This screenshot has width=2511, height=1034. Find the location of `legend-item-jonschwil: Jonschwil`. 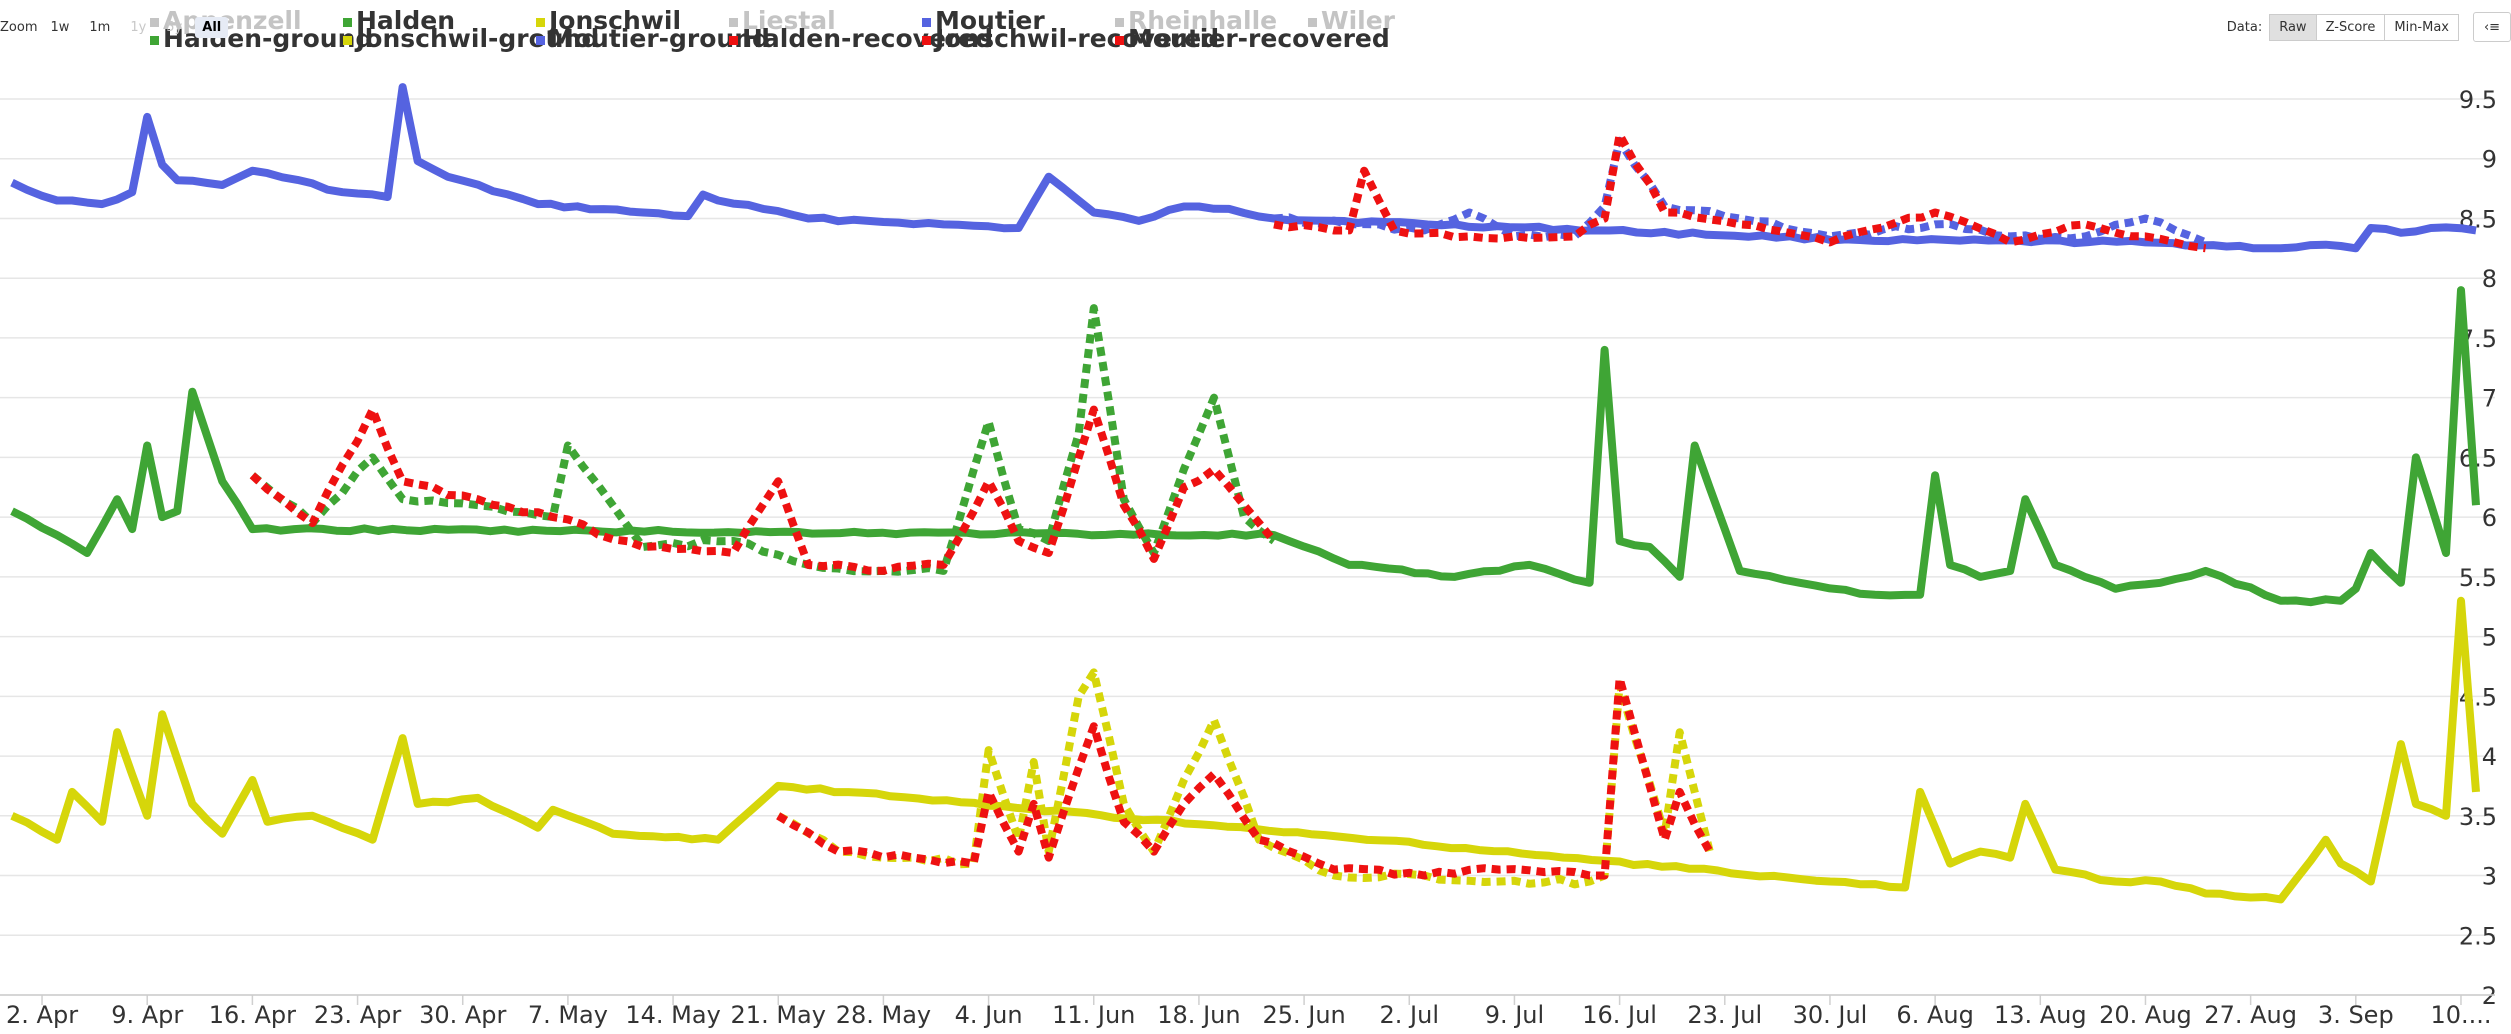

legend-item-jonschwil: Jonschwil is located at coordinates (608, 20).